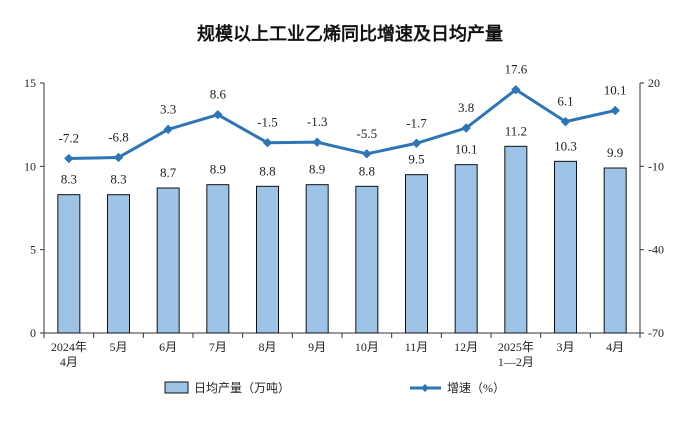 This screenshot has width=700, height=433. I want to click on left-axis-tick-label: 5, so click(33, 250).